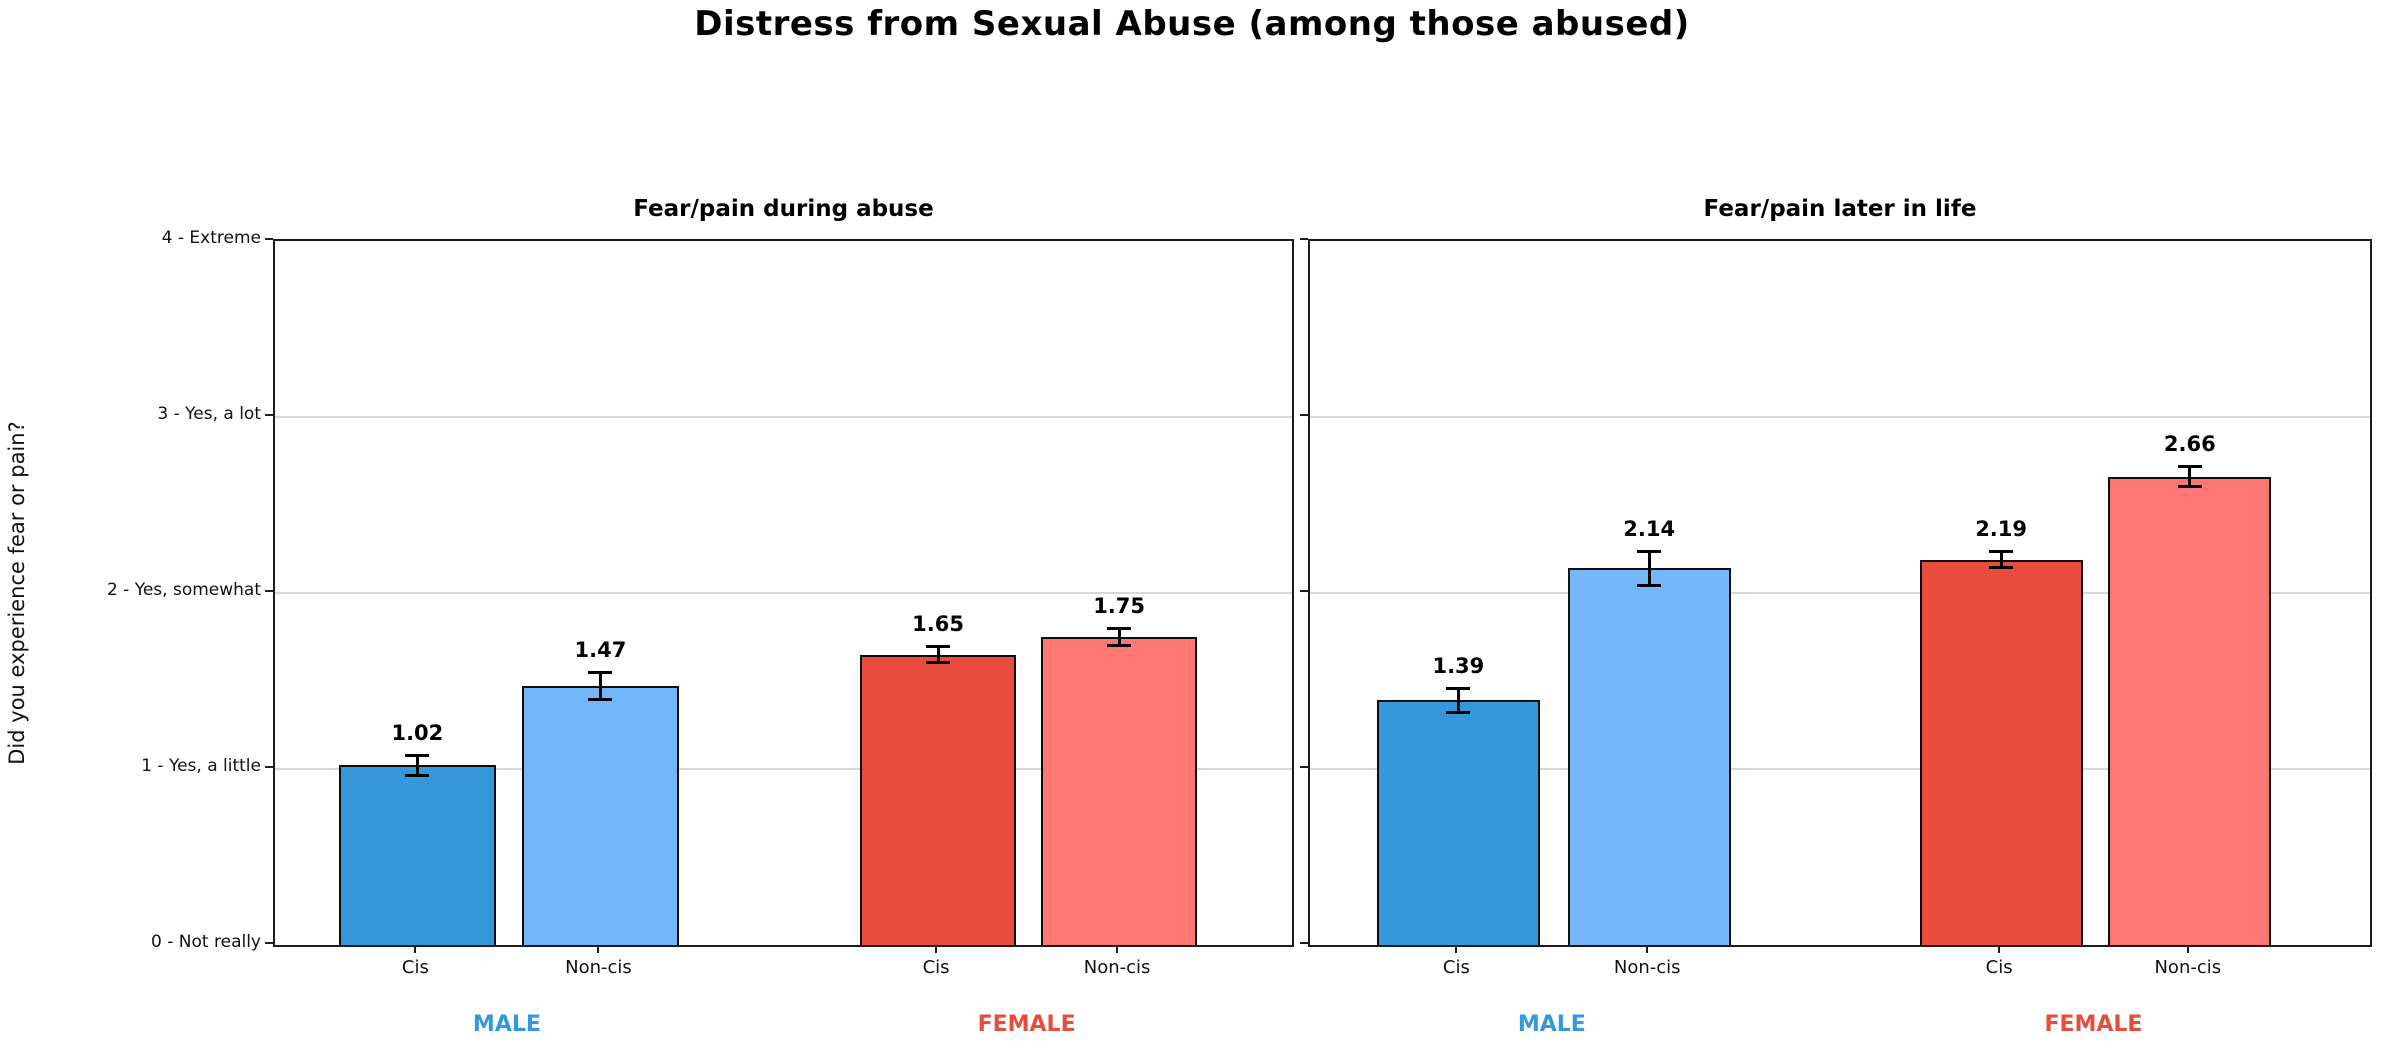 This screenshot has width=2384, height=1063. What do you see at coordinates (1649, 528) in the screenshot?
I see `bar-value-label-male-noncis: 2.14` at bounding box center [1649, 528].